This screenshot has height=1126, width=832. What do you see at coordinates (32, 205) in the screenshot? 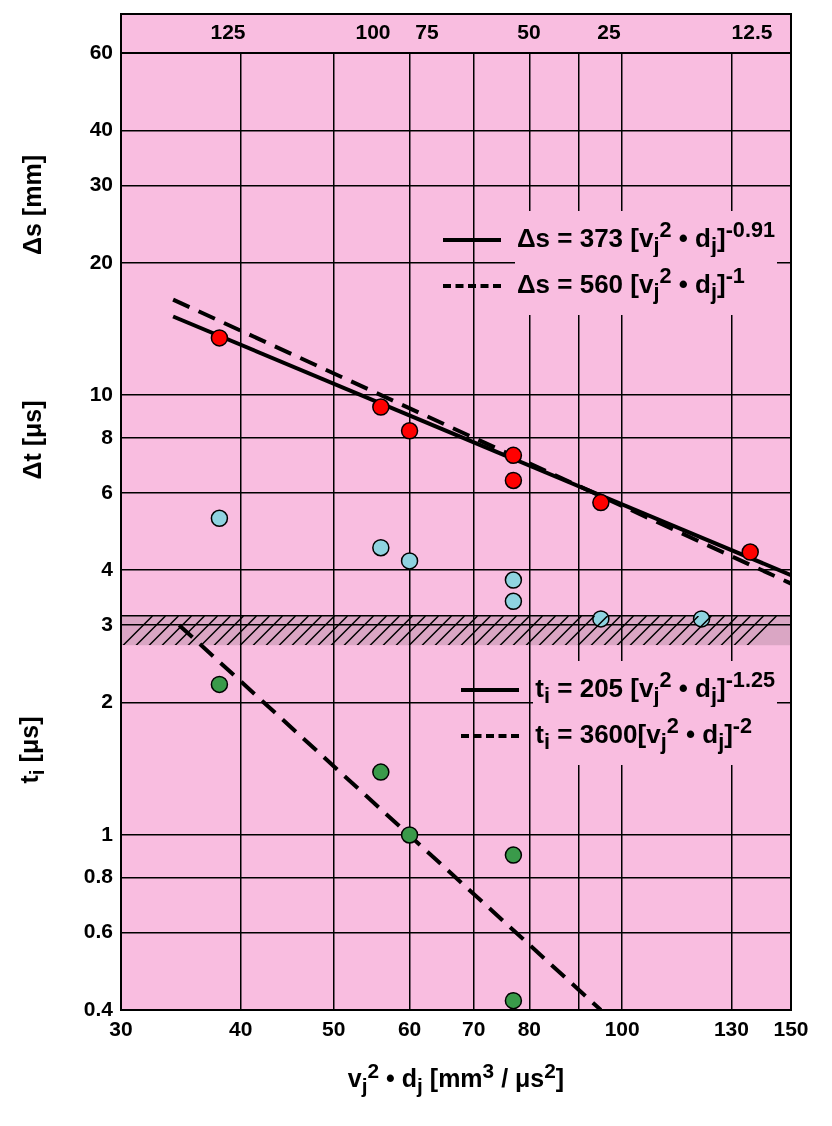
I see `y-axis-title: Δs [mm]` at bounding box center [32, 205].